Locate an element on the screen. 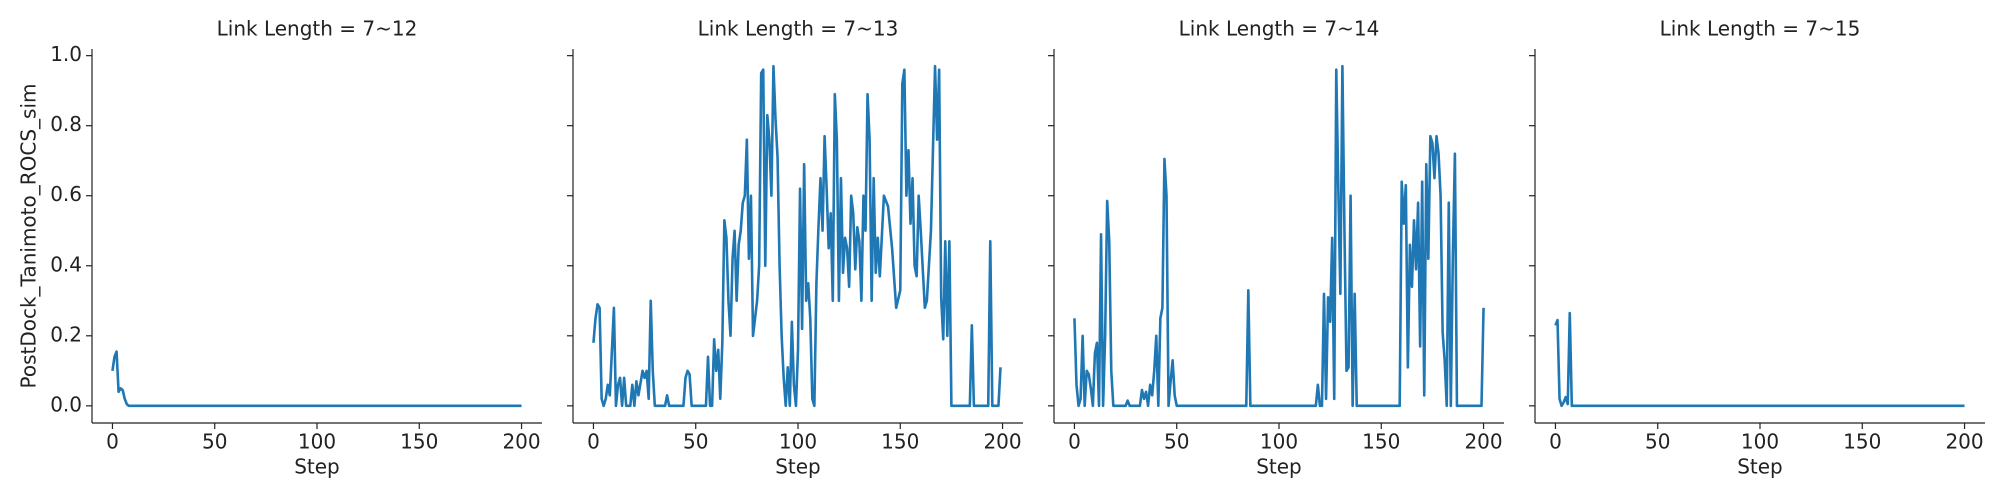 The image size is (2000, 500). panel-title: Link Length = 7~14 is located at coordinates (1279, 29).